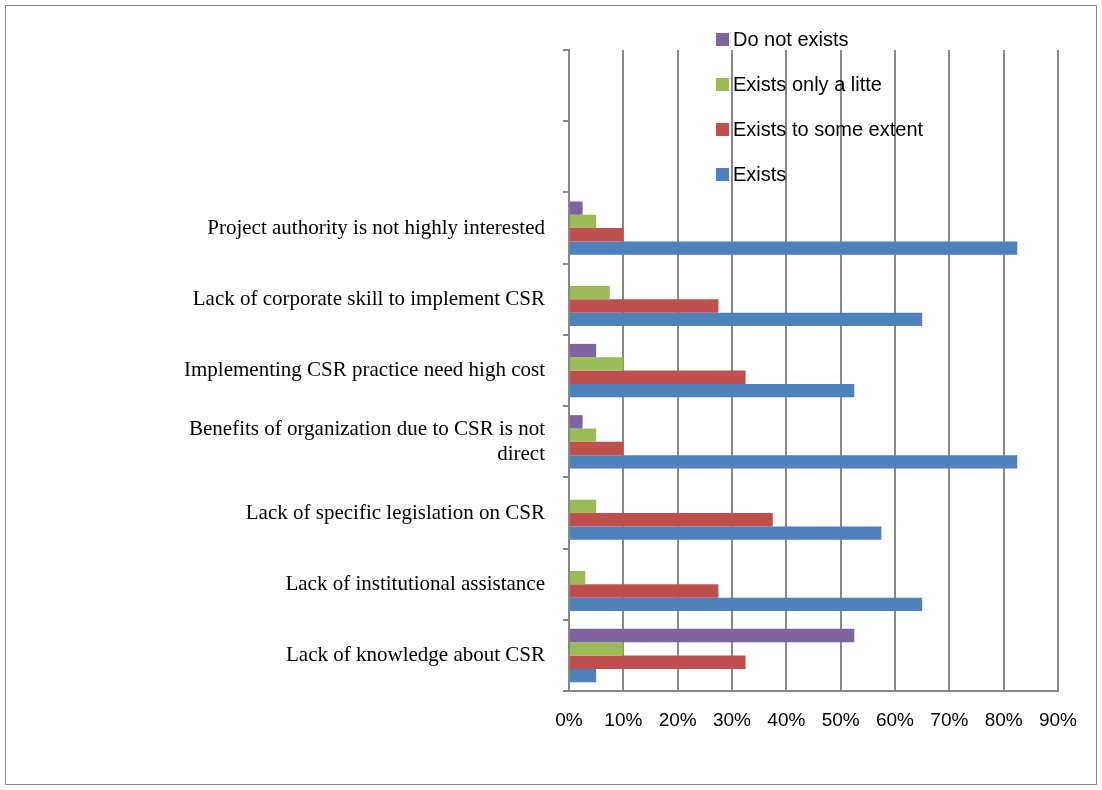  I want to click on legend-label: Do not exists, so click(791, 39).